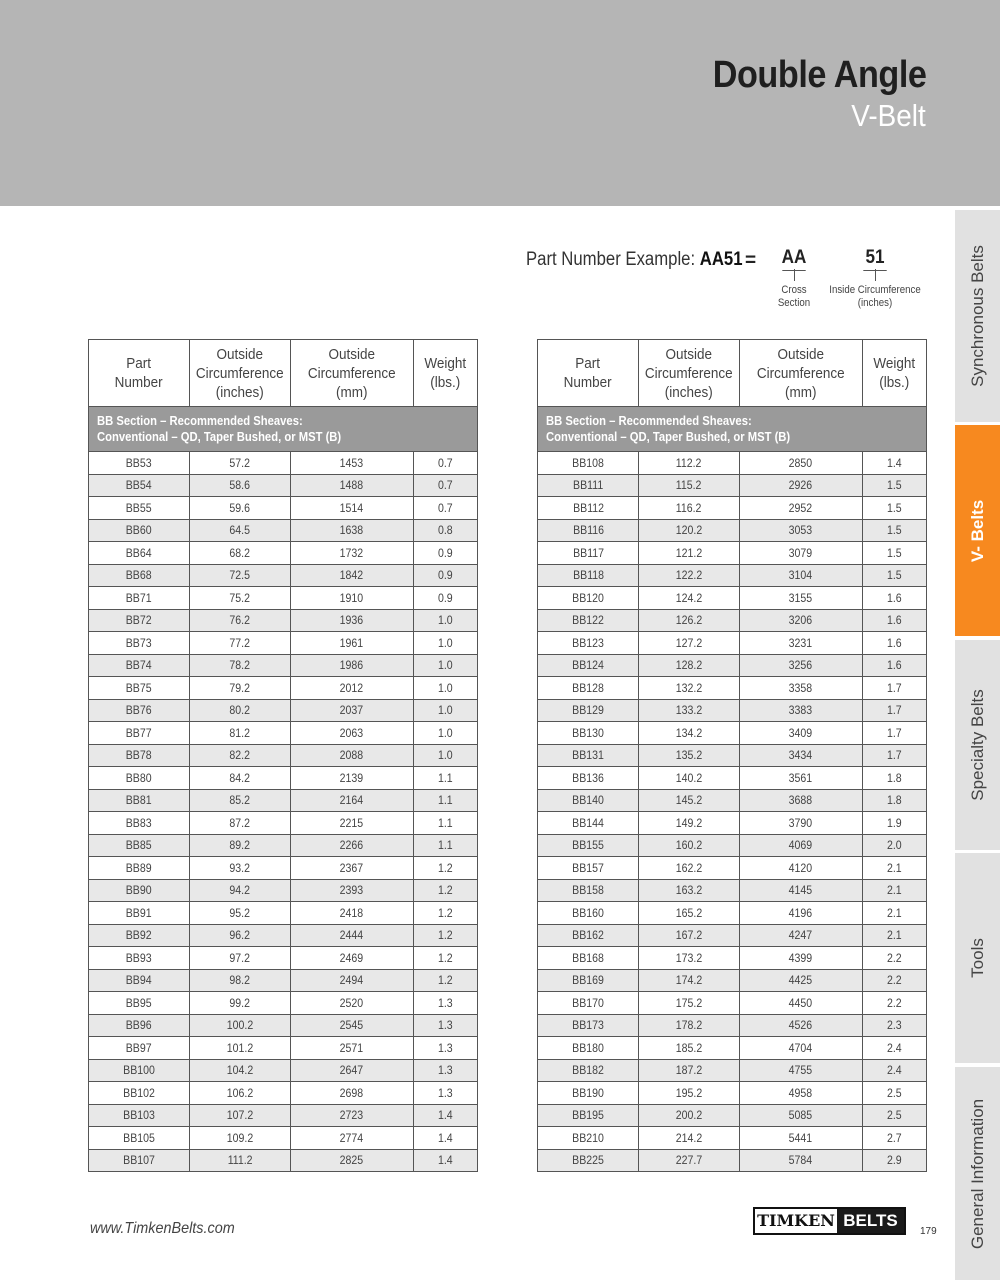 This screenshot has height=1280, width=1000. I want to click on cell-outside-circumference-mm: 4196, so click(800, 913).